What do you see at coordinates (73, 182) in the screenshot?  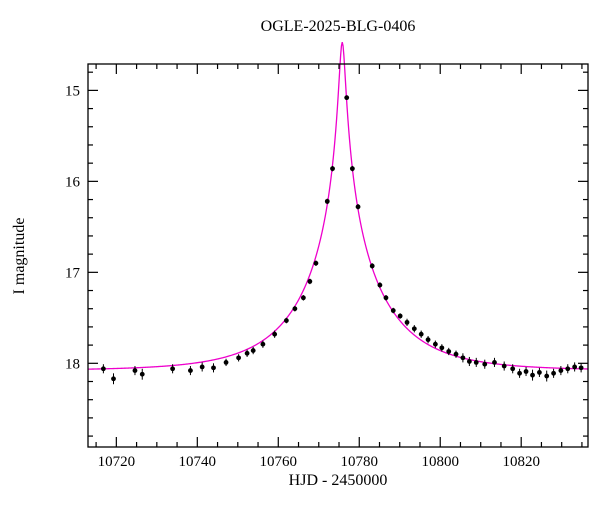 I see `y-tick-label: 16` at bounding box center [73, 182].